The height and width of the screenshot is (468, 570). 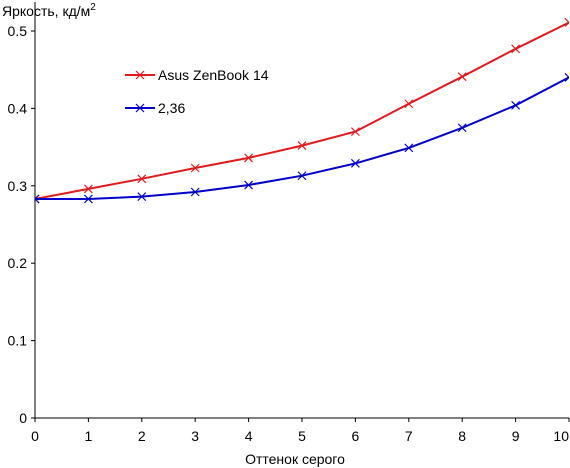 I want to click on x-tick-label: 2, so click(x=142, y=436).